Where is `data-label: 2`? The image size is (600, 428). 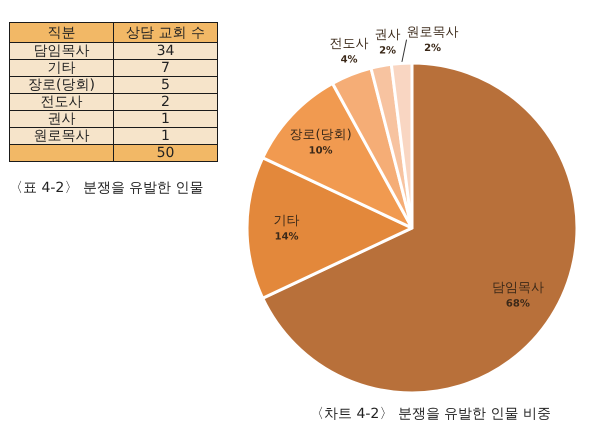 data-label: 2 is located at coordinates (166, 102).